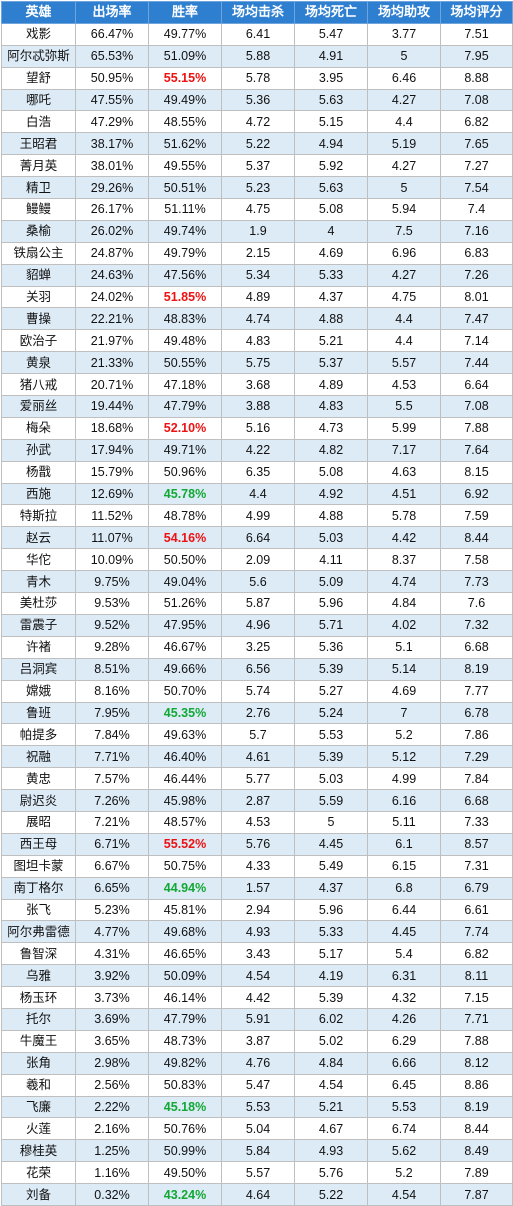 This screenshot has width=513, height=1206. What do you see at coordinates (331, 12) in the screenshot?
I see `column-header-avg-deaths: 场均死亡` at bounding box center [331, 12].